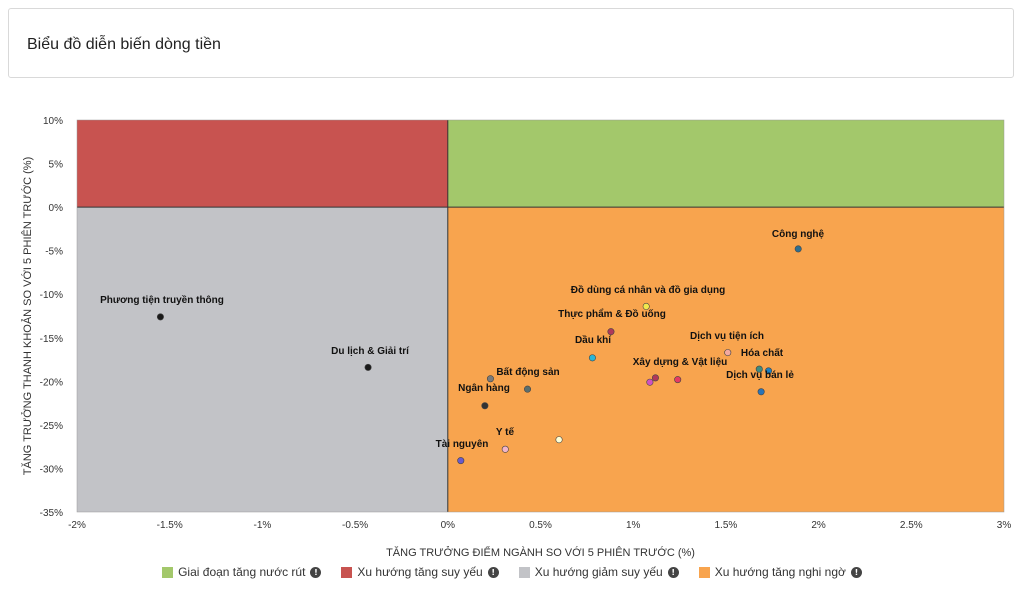 The width and height of the screenshot is (1024, 603). What do you see at coordinates (593, 340) in the screenshot?
I see `data-label: Dầu khí` at bounding box center [593, 340].